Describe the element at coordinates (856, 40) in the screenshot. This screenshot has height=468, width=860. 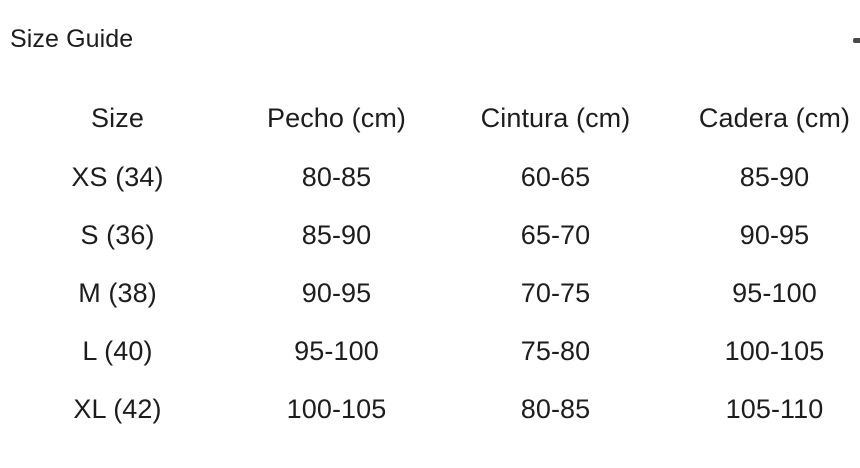
I see `clipped-control-icon` at that location.